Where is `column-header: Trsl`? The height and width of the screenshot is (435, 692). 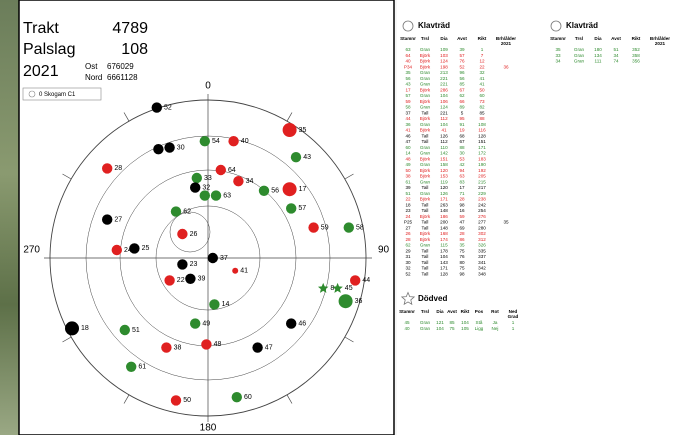 column-header: Trsl is located at coordinates (579, 38).